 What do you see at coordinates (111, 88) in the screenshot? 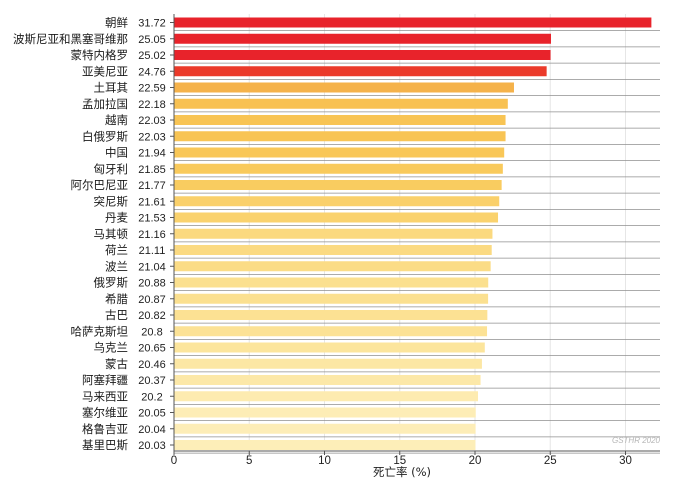
I see `category-label: 土耳其` at bounding box center [111, 88].